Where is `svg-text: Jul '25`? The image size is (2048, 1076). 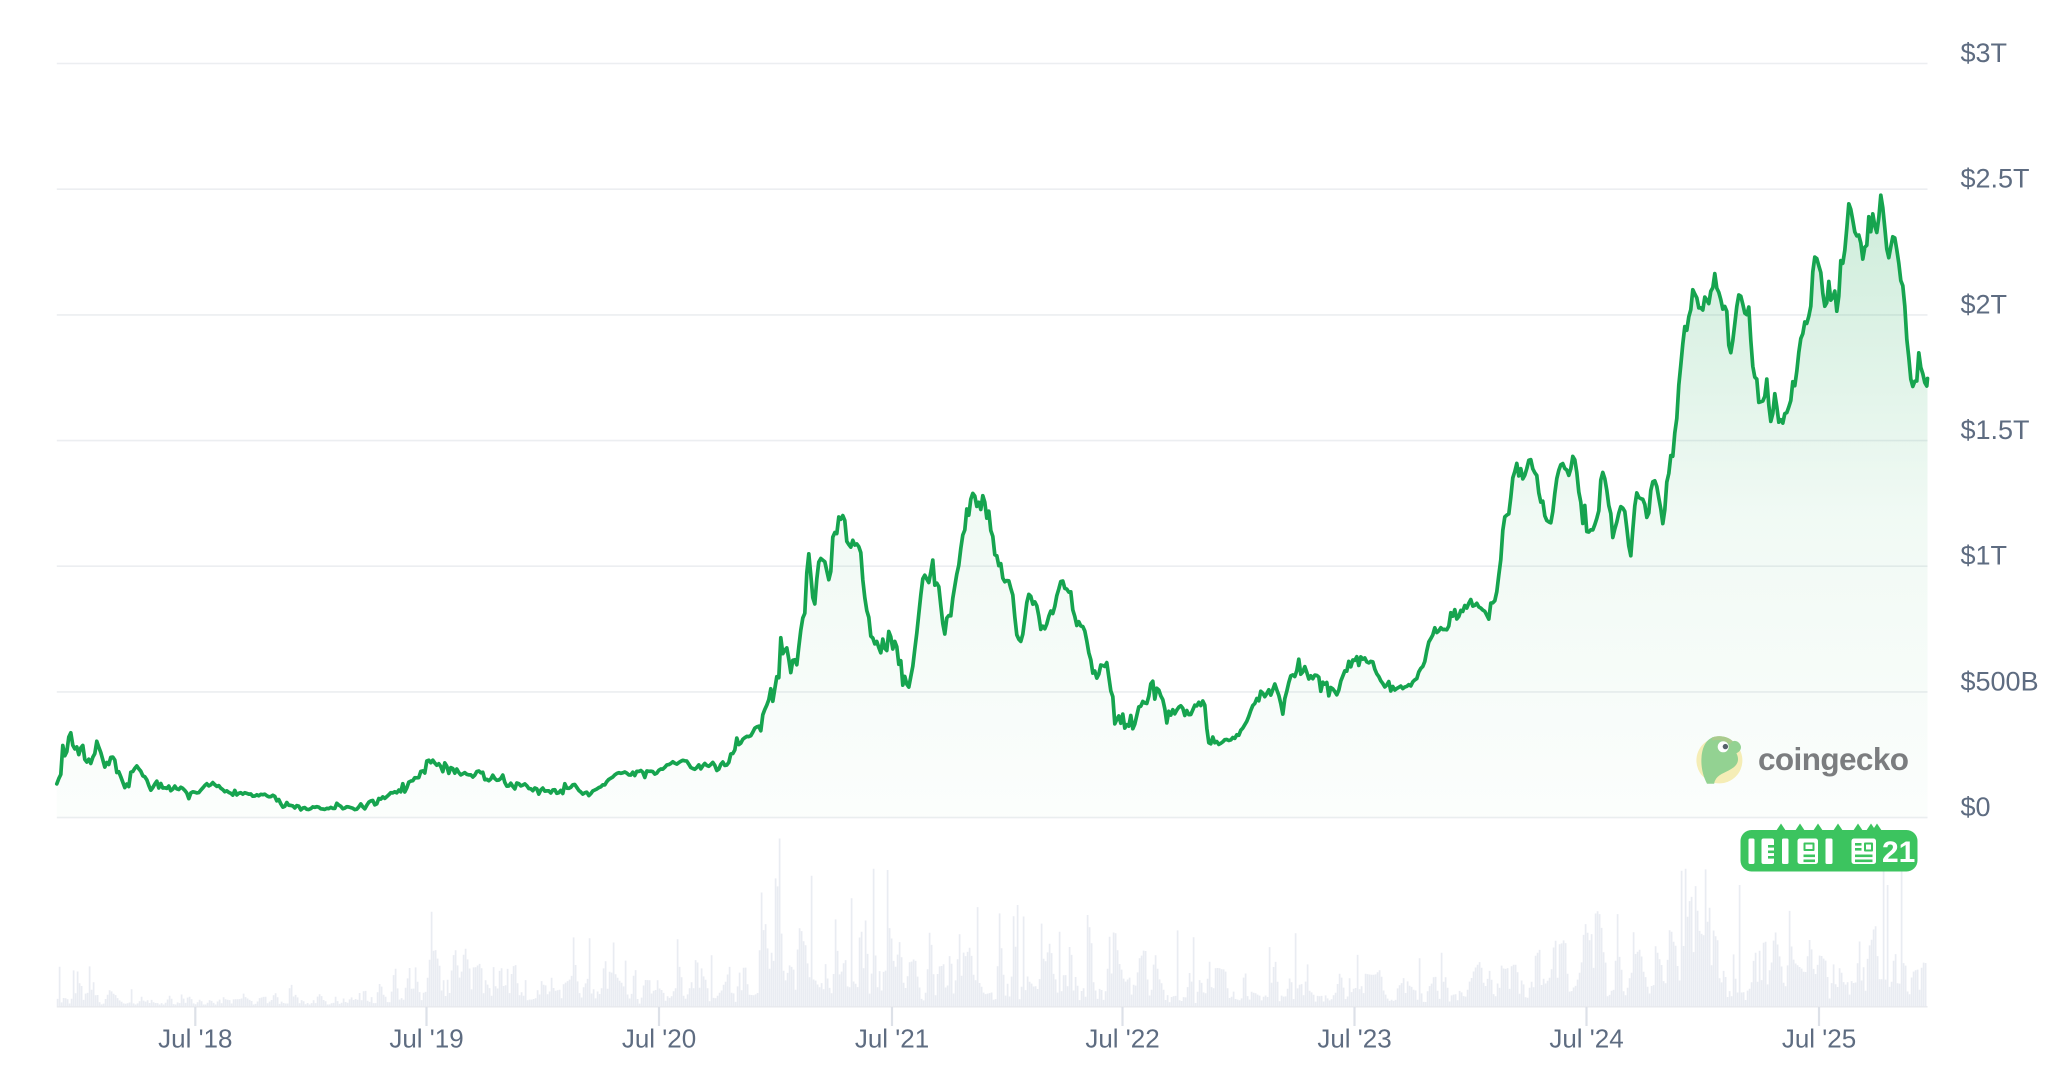
svg-text: Jul '25 is located at coordinates (1819, 1039).